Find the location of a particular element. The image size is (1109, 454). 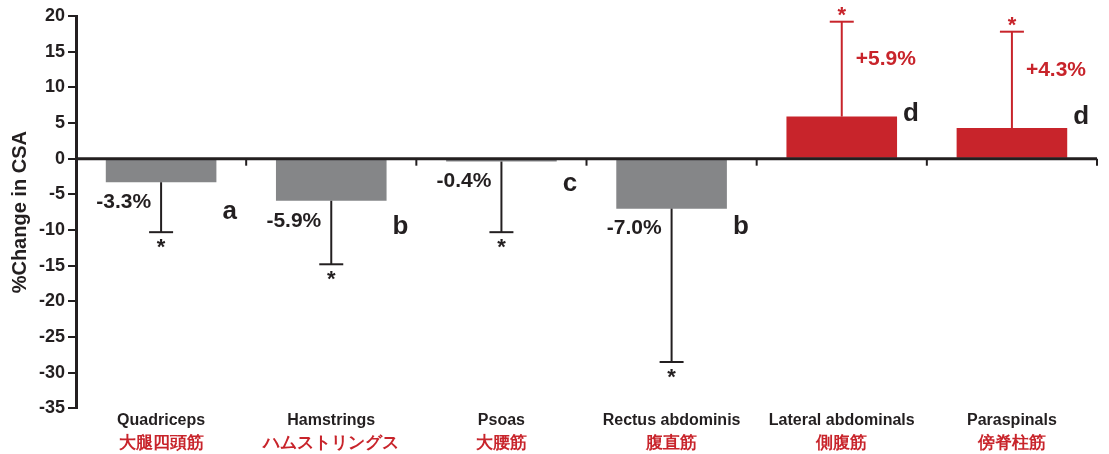

category-label: Hamstrings ハムストリングス is located at coordinates (331, 432).